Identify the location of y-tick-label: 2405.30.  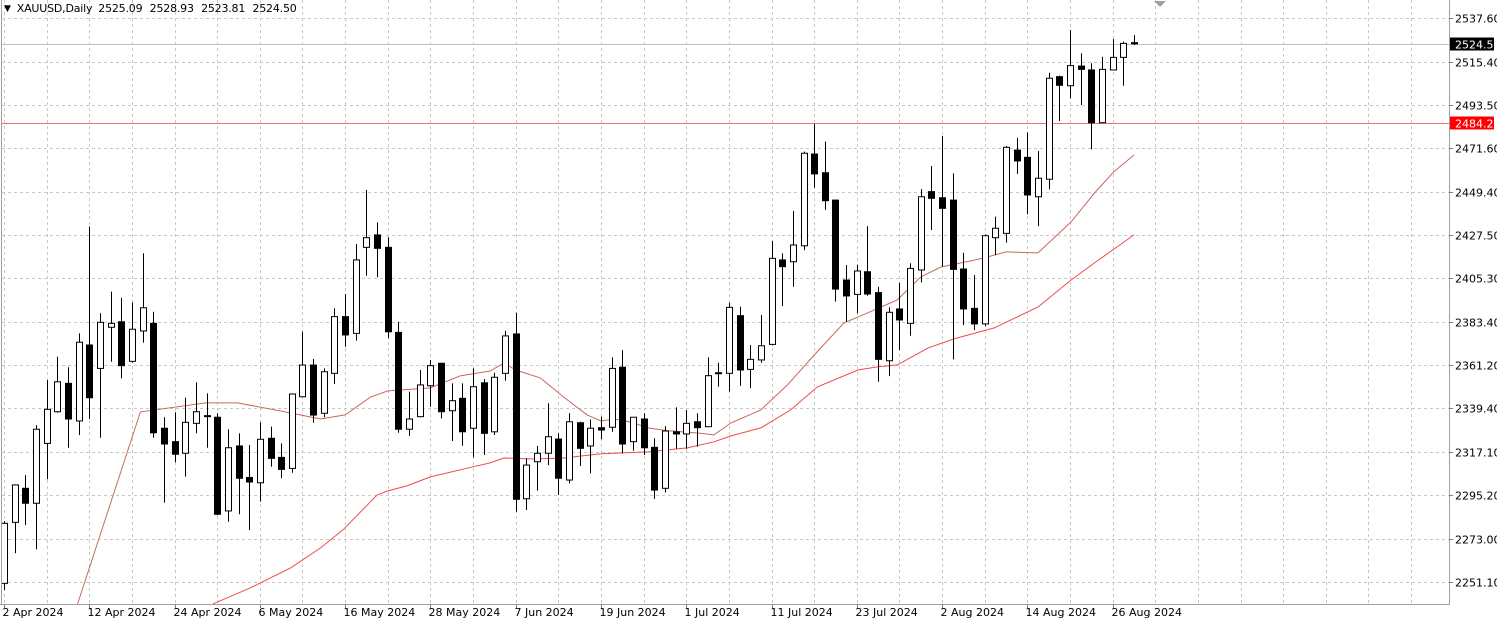
(1476, 279).